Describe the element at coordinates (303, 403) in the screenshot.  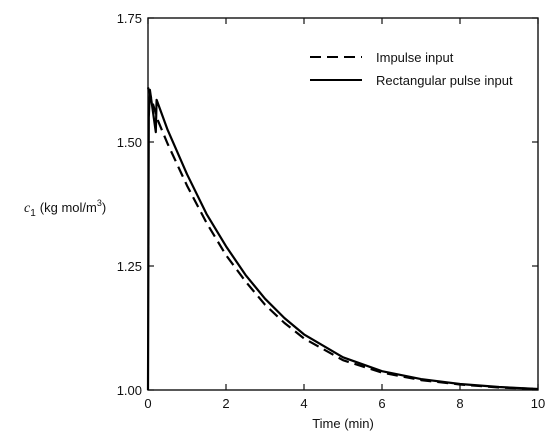
I see `x-tick-label: 4` at that location.